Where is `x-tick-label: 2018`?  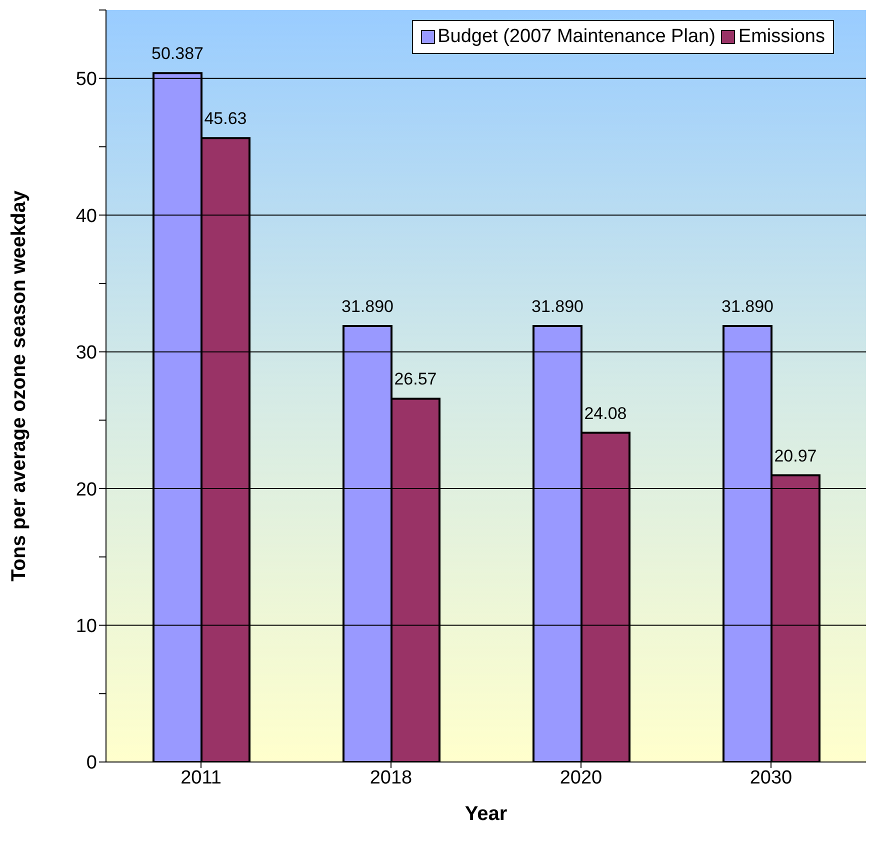 x-tick-label: 2018 is located at coordinates (391, 777).